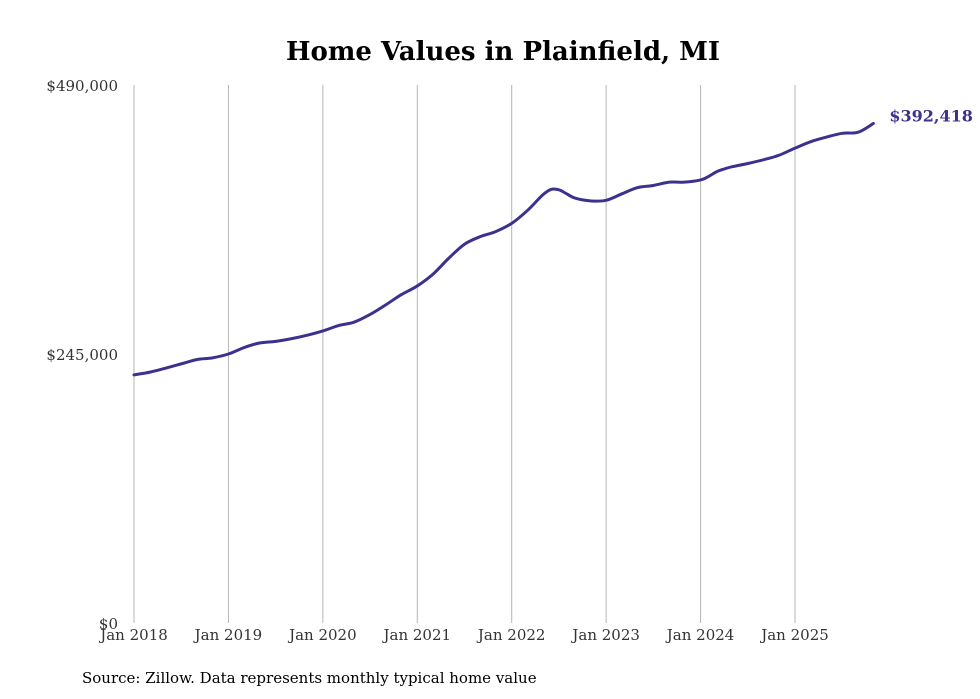 The height and width of the screenshot is (699, 980). What do you see at coordinates (794, 635) in the screenshot?
I see `x-tick-label: Jan 2025` at bounding box center [794, 635].